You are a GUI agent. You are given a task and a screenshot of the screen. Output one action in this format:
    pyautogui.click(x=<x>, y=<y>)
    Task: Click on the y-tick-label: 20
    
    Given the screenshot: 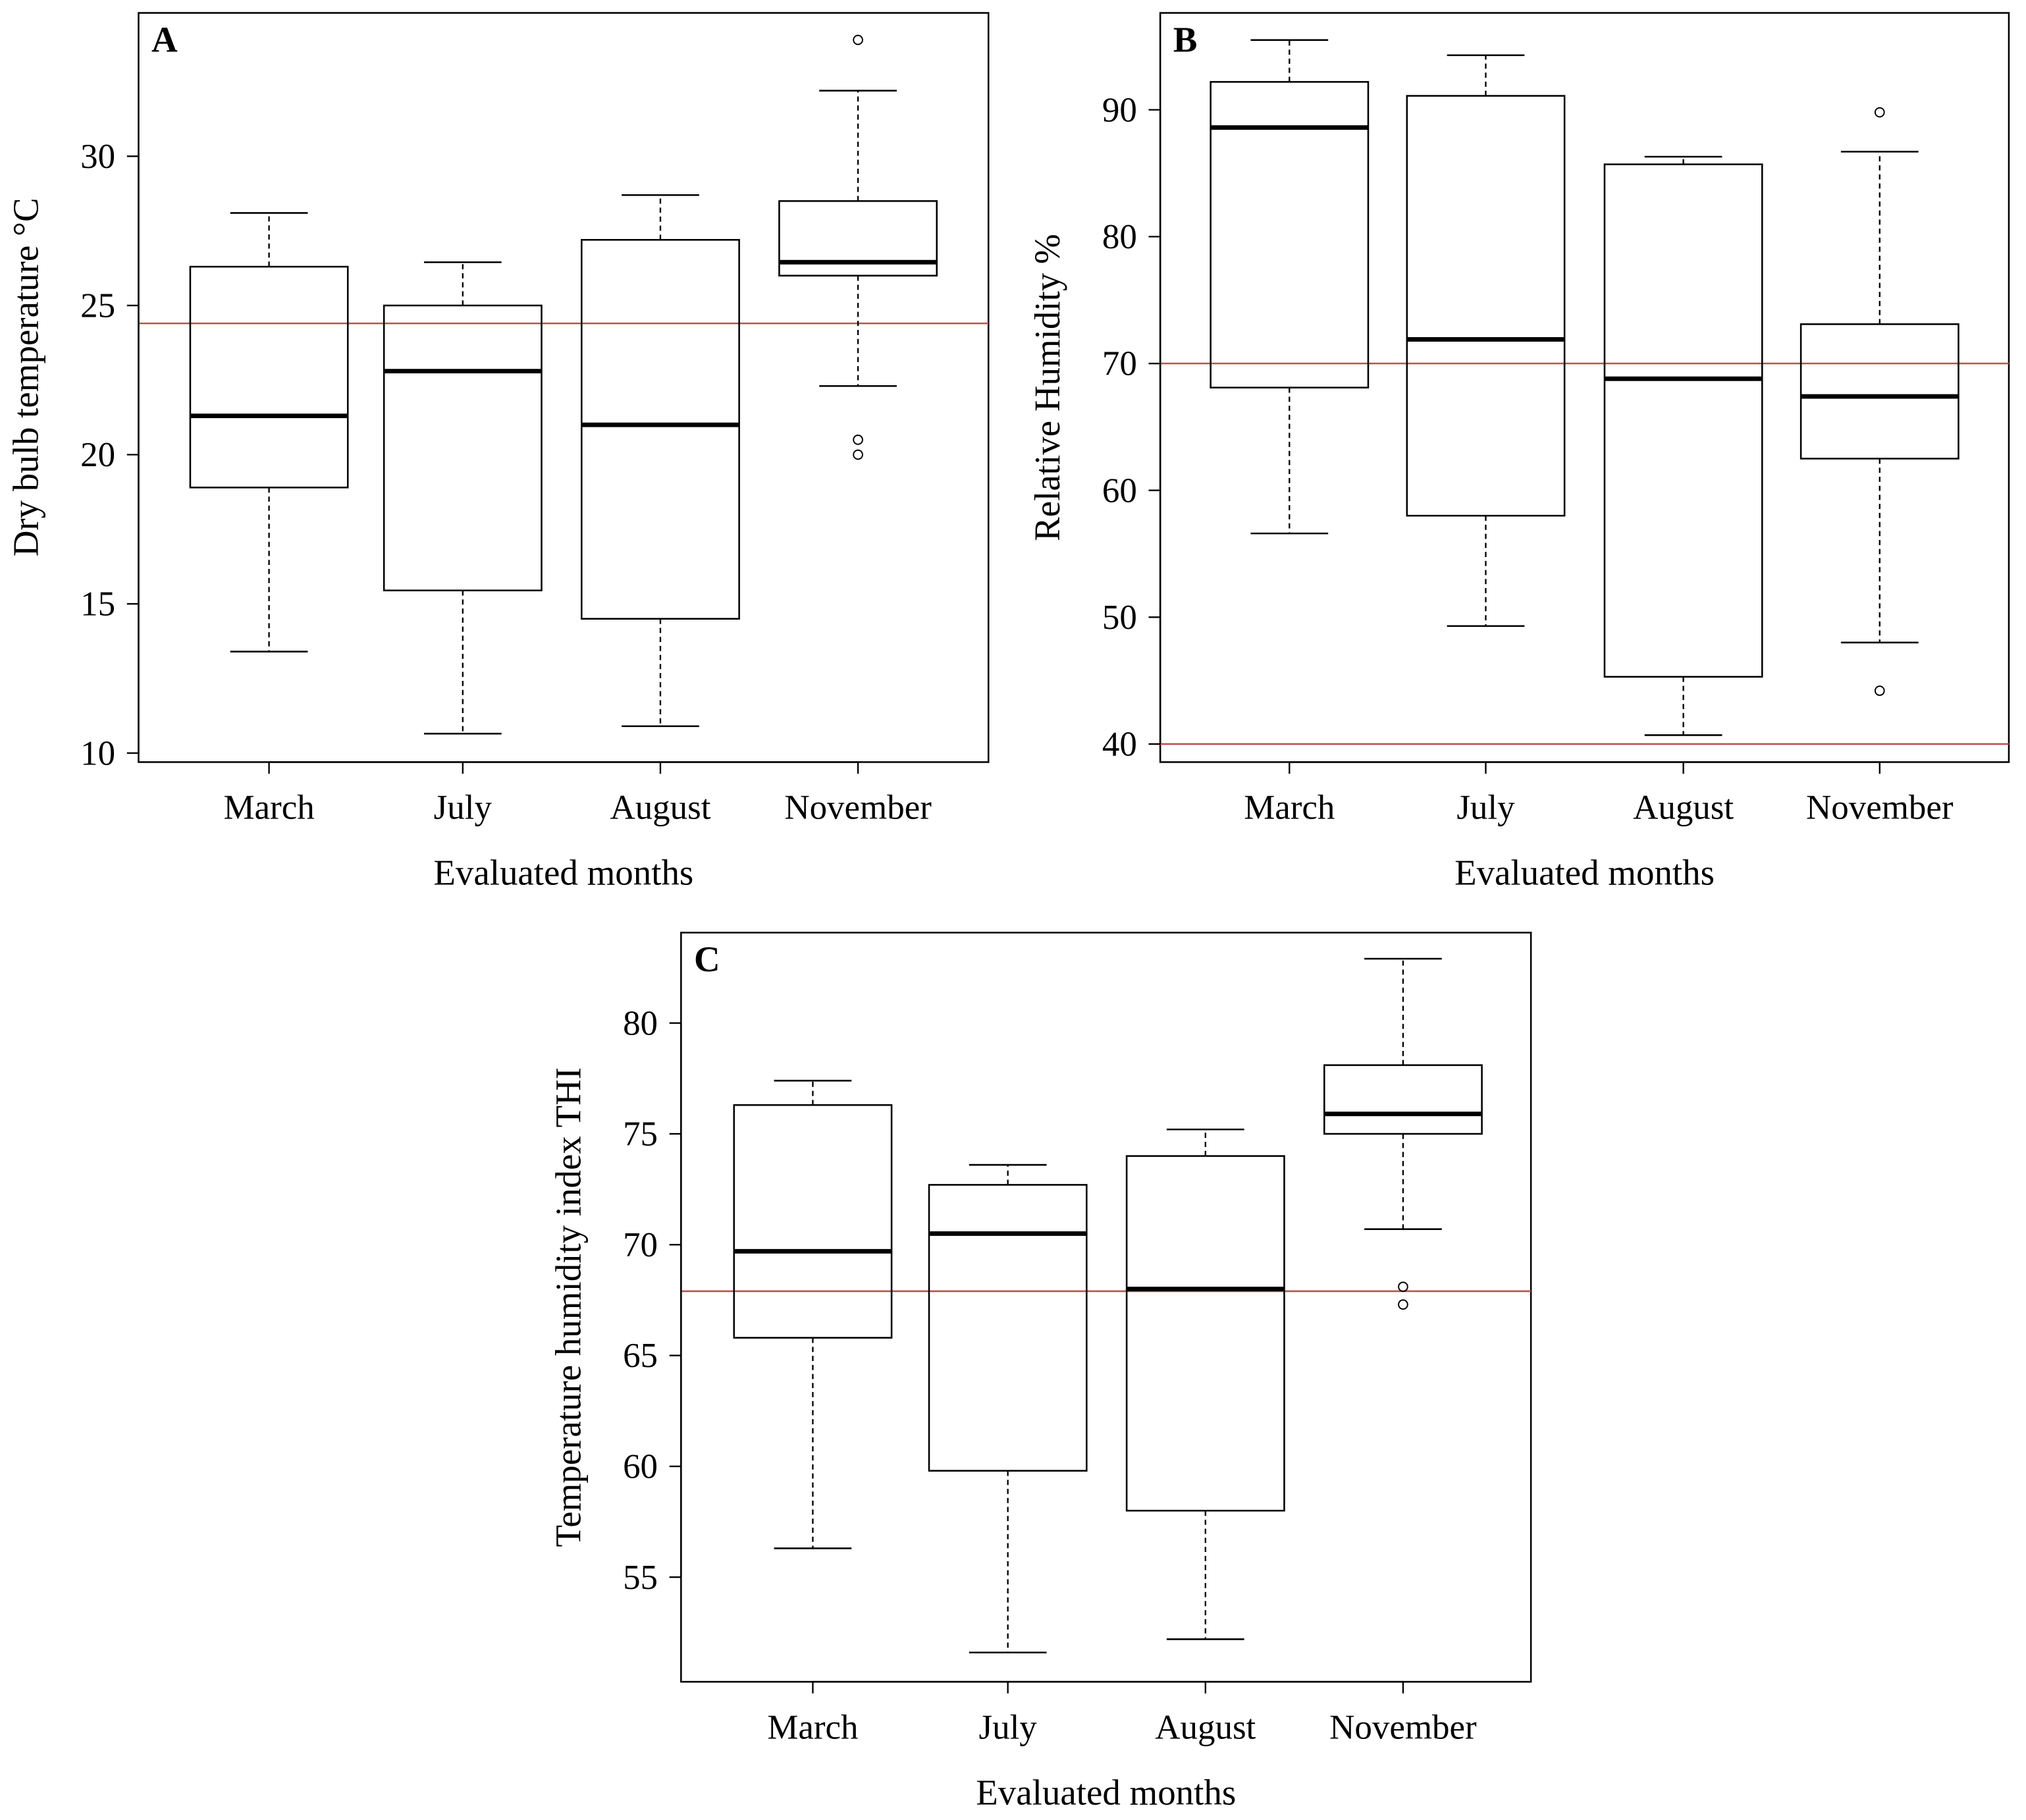 What is the action you would take?
    pyautogui.click(x=97, y=455)
    